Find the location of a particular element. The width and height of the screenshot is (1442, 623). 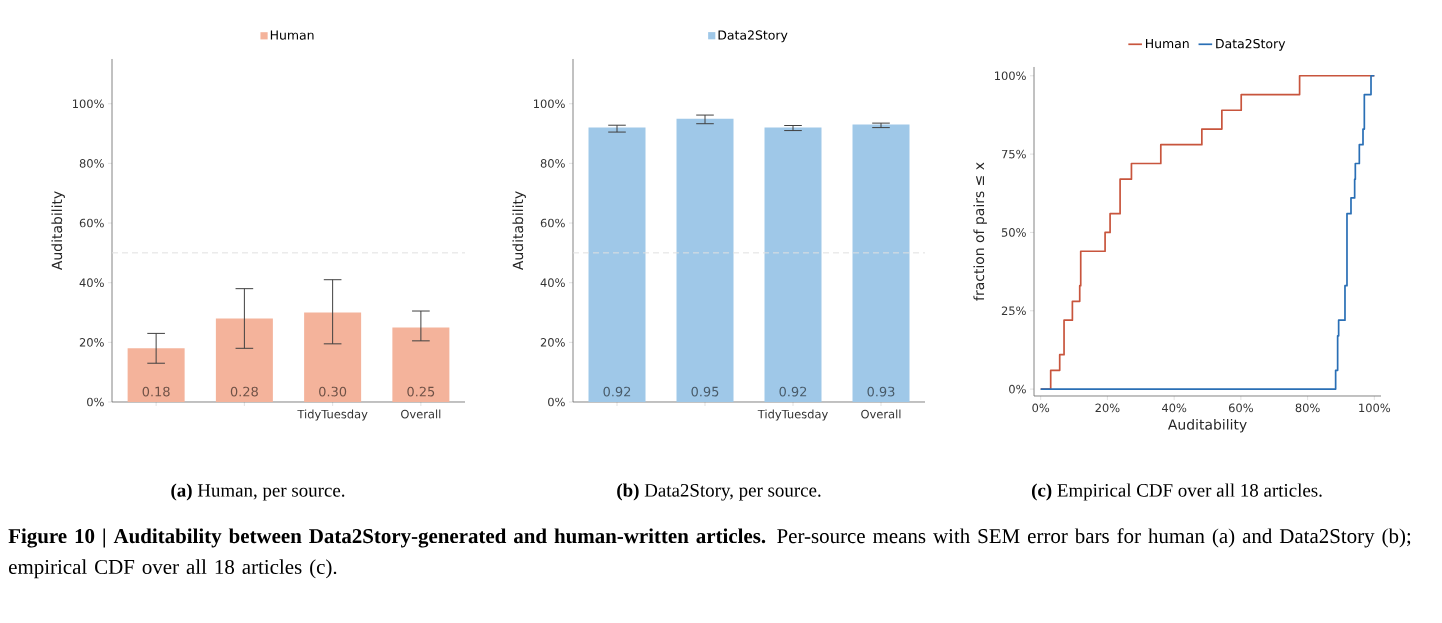

x-axis-title: Auditability is located at coordinates (1207, 426).